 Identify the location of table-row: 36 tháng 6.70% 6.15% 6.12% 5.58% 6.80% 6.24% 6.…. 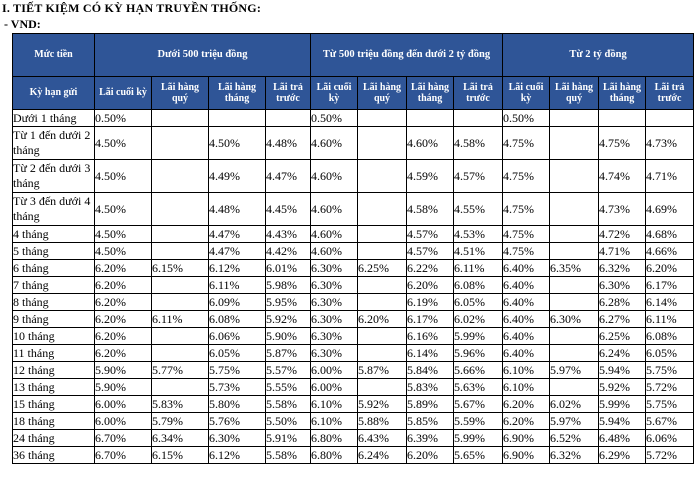
(353, 455).